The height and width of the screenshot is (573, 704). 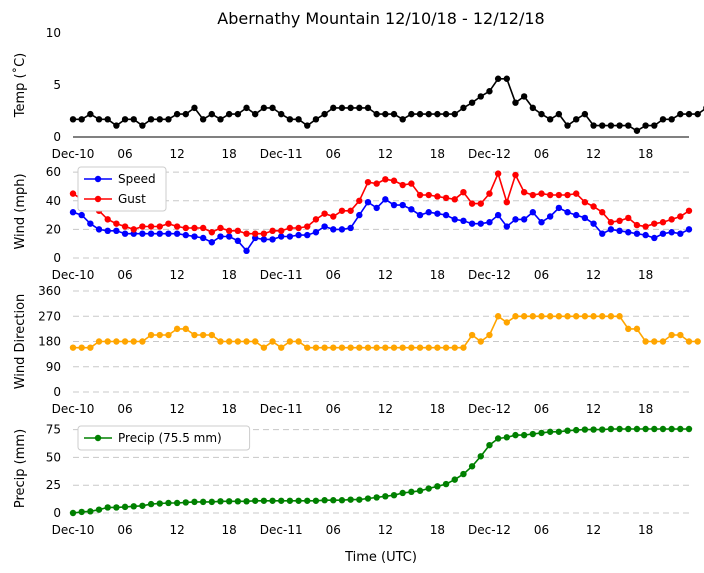 What do you see at coordinates (57, 513) in the screenshot?
I see `y-tick-label: 0` at bounding box center [57, 513].